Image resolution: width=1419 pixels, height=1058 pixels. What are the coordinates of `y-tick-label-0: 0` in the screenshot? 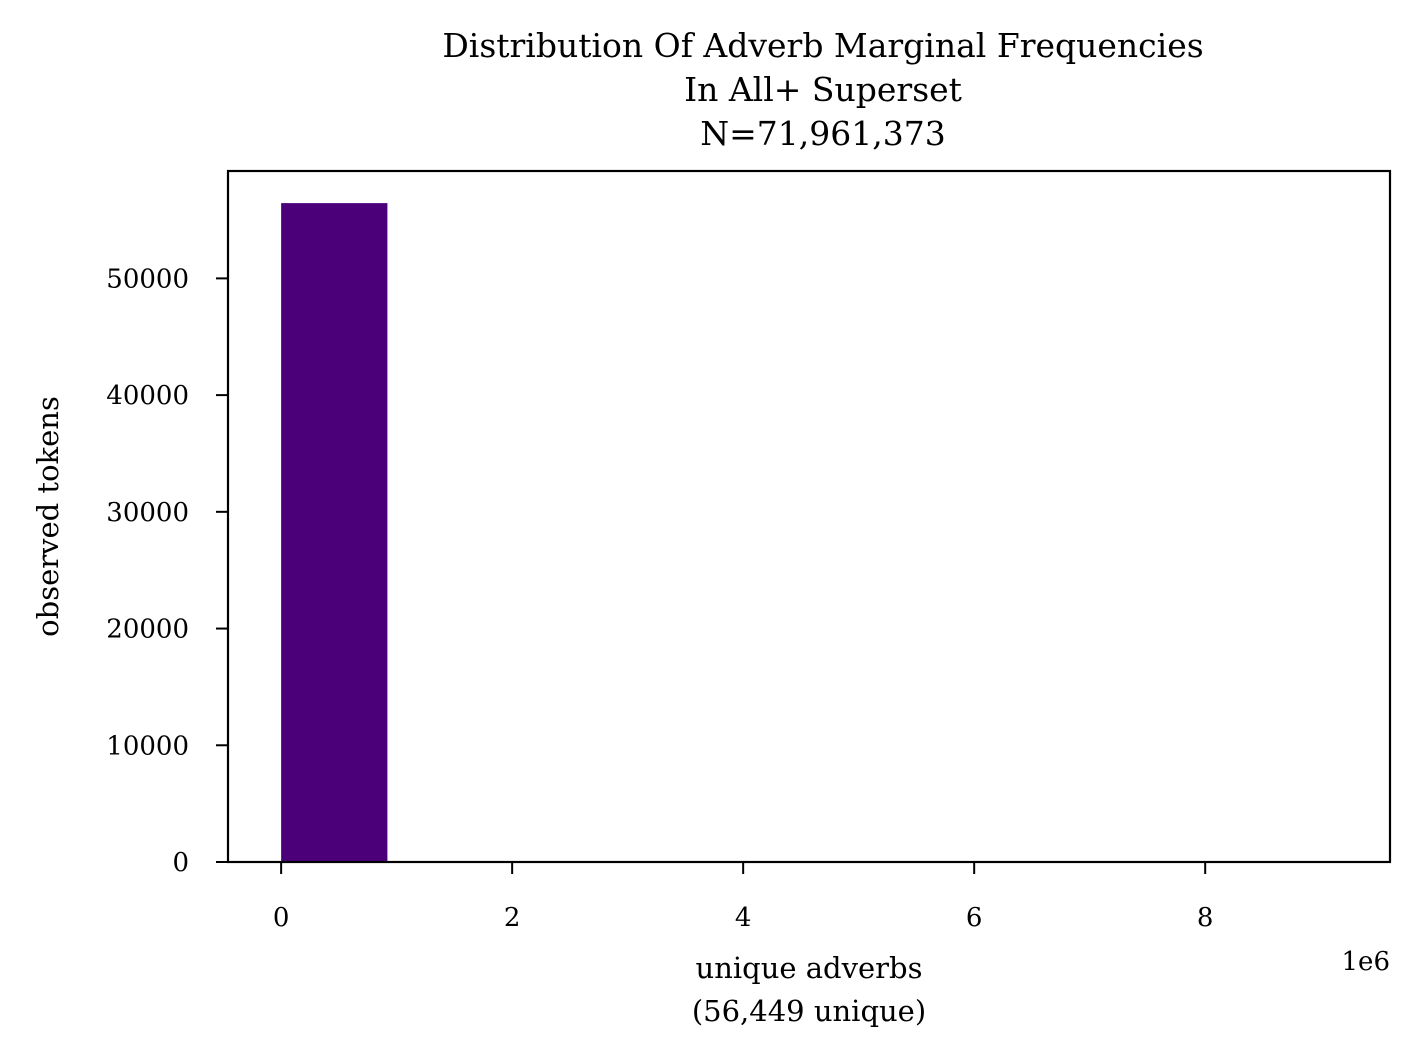 It's located at (180, 863).